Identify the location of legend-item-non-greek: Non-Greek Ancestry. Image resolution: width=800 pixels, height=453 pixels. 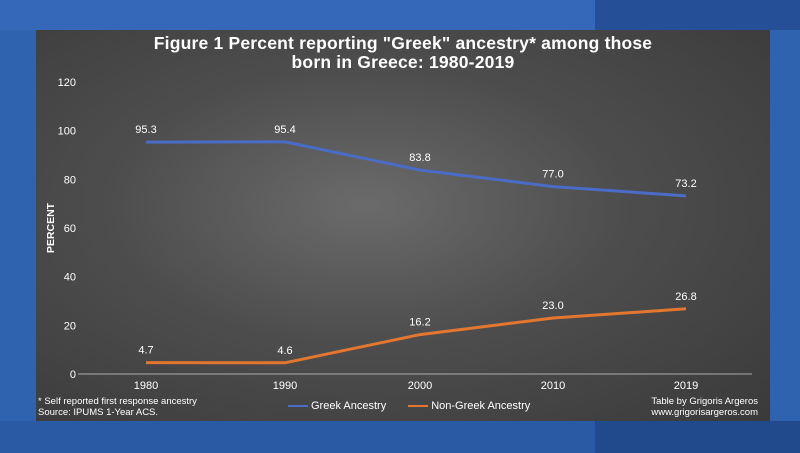
(469, 406).